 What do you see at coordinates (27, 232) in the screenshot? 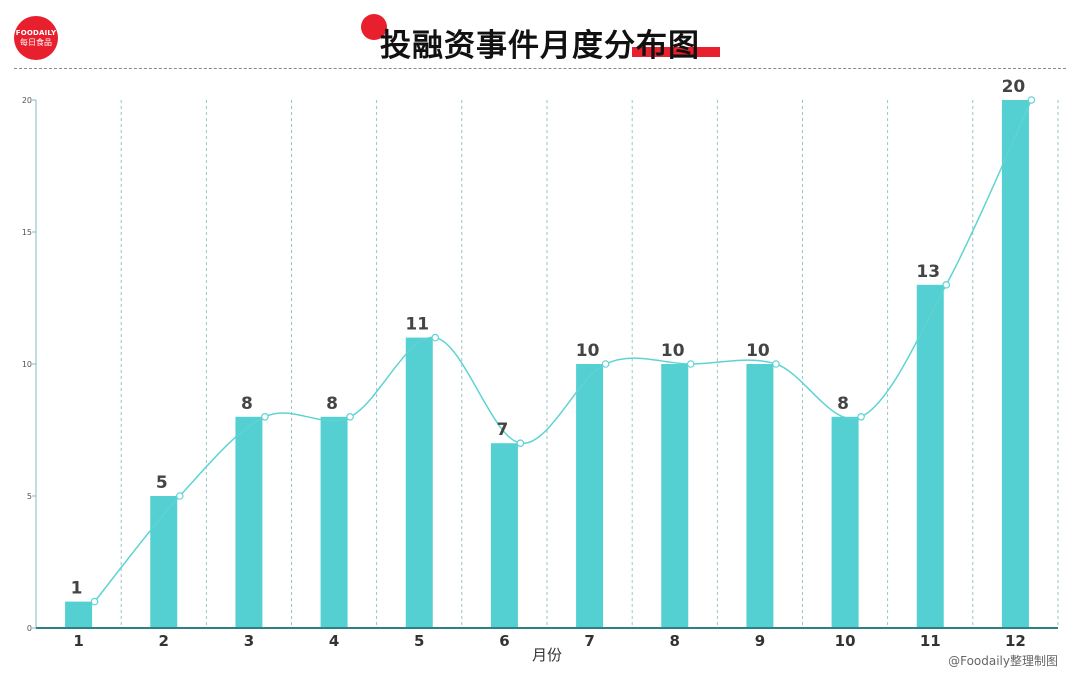
I see `y-tick-label: 15` at bounding box center [27, 232].